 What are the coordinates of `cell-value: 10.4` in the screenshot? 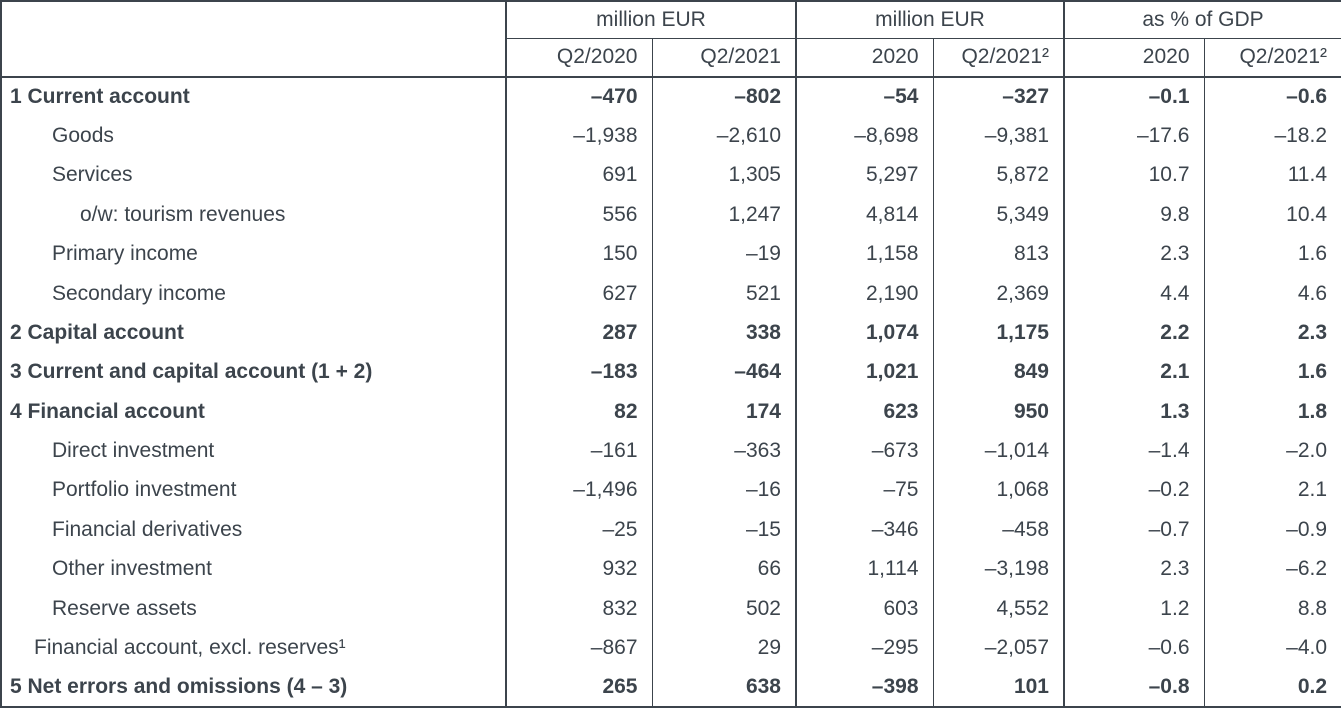 It's located at (1272, 215).